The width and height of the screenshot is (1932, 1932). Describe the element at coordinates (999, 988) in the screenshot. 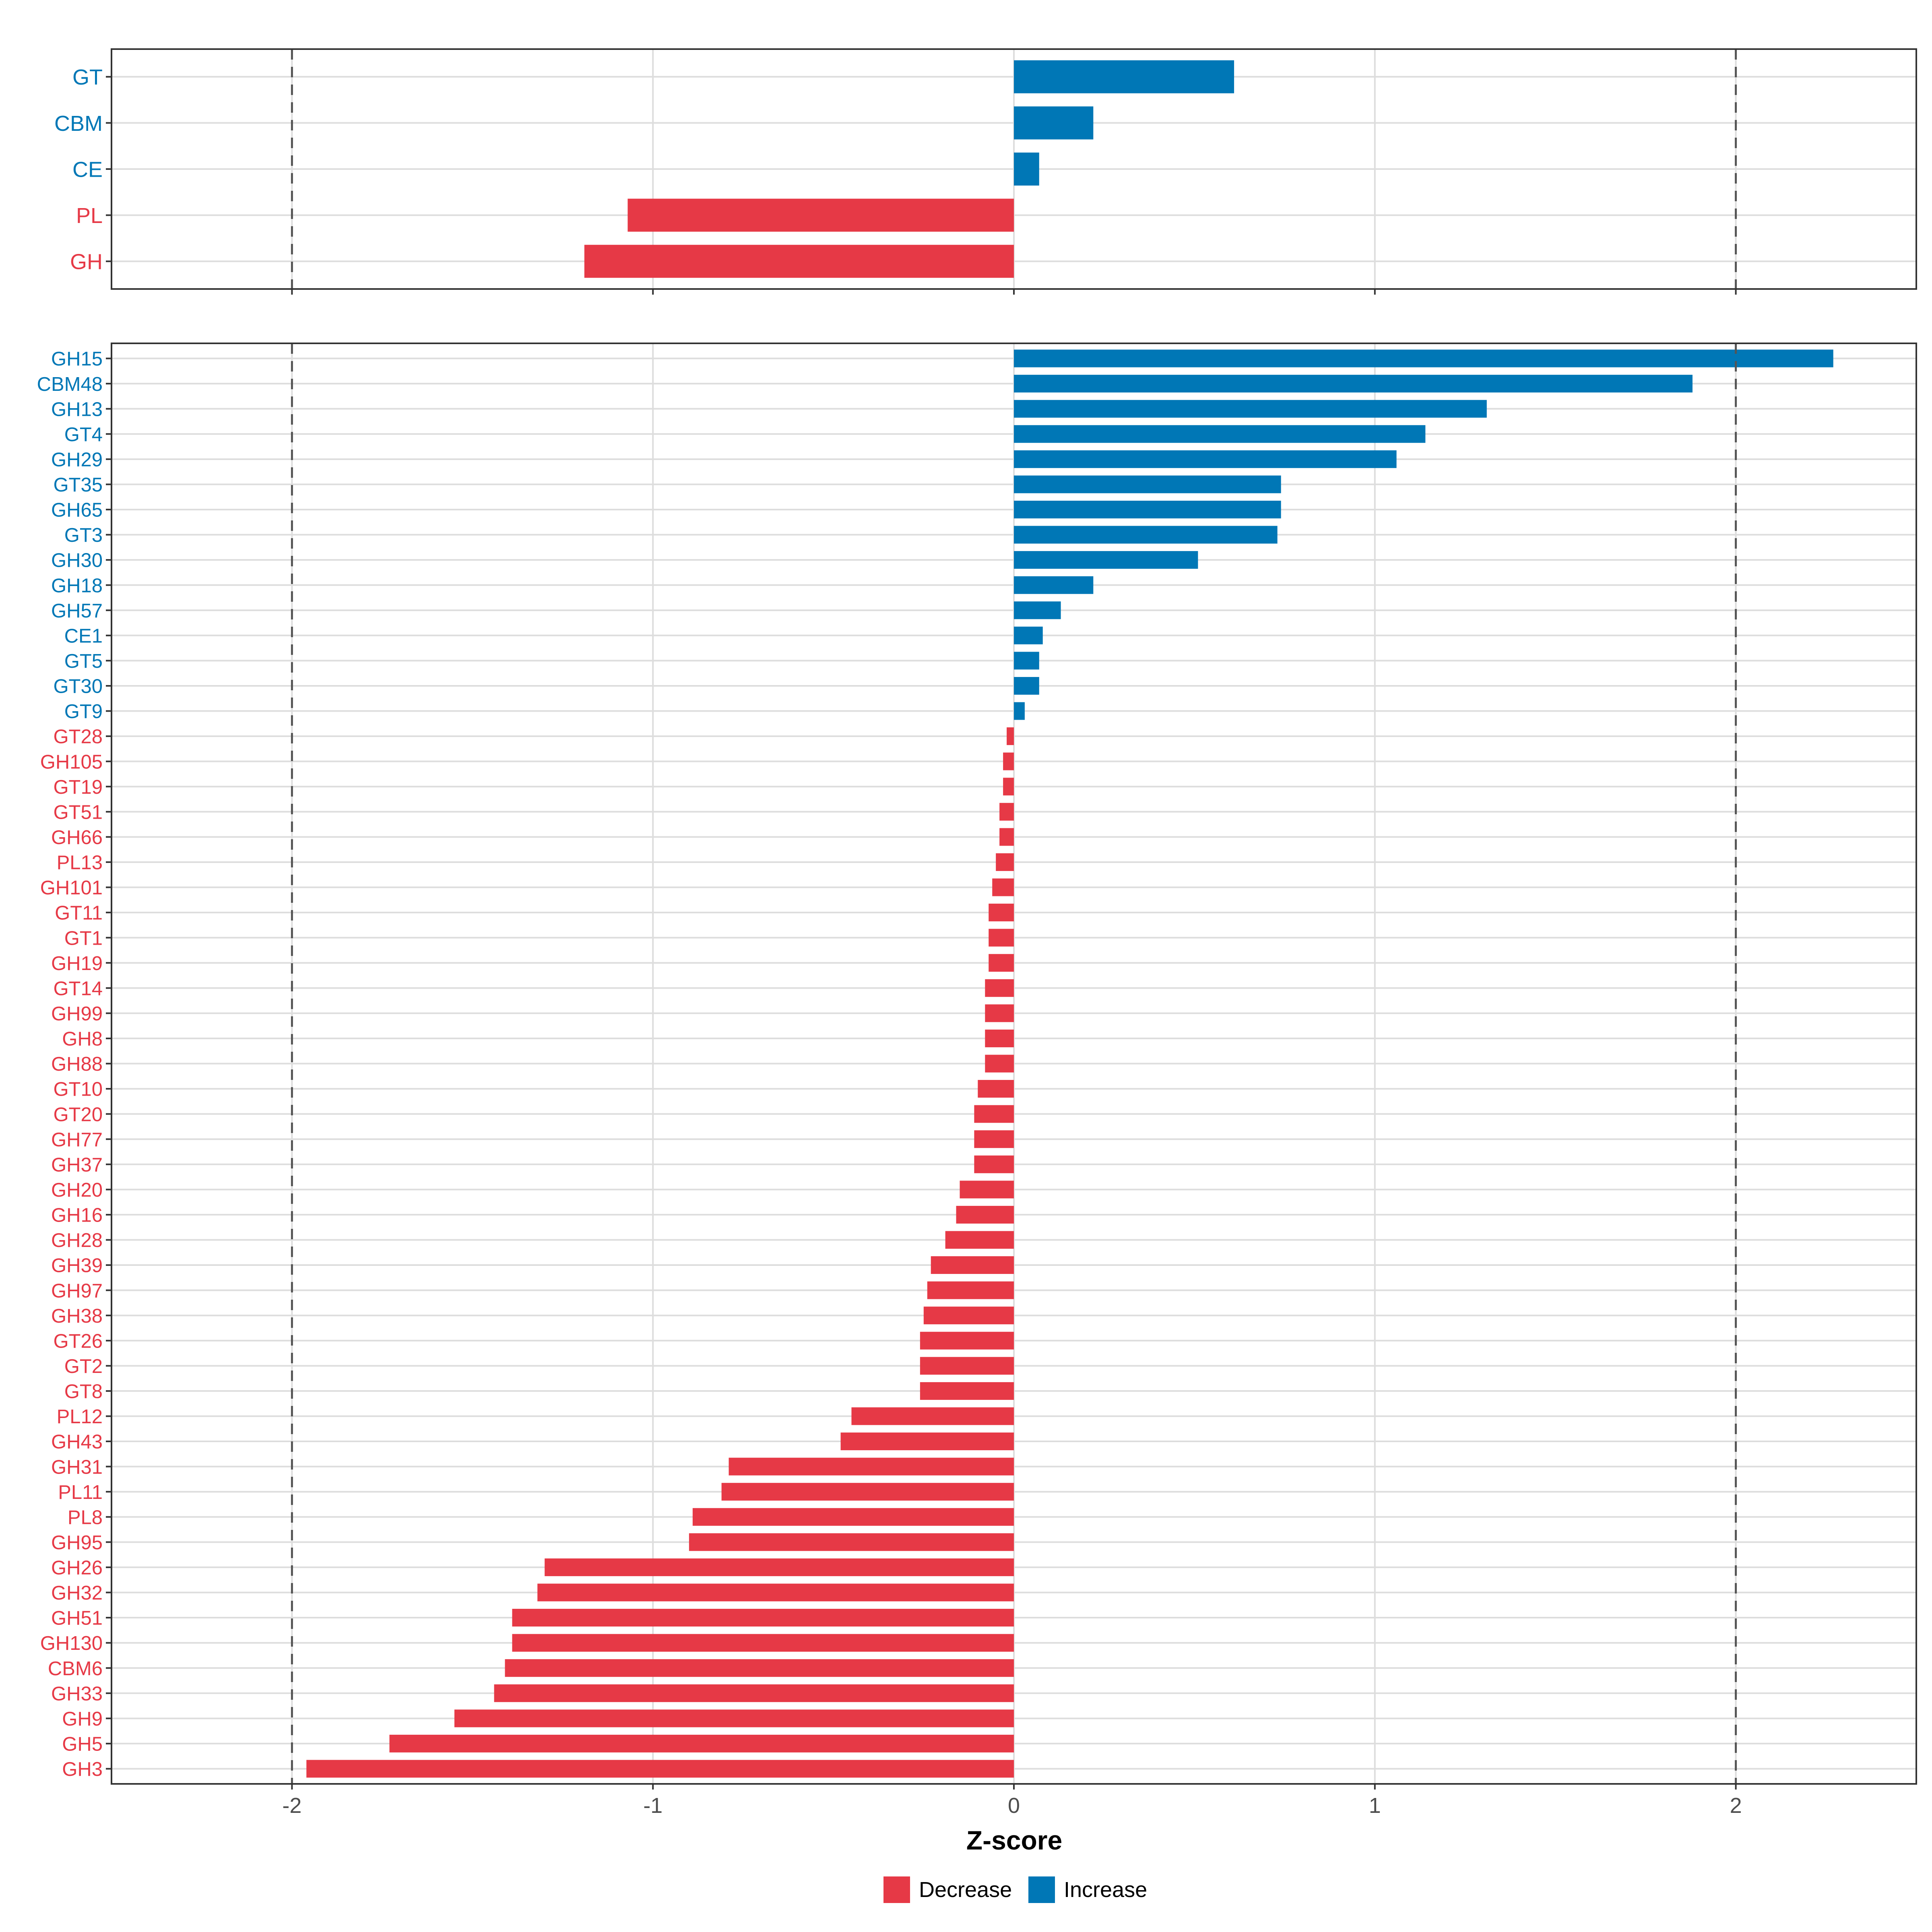

I see `bar-gt14` at that location.